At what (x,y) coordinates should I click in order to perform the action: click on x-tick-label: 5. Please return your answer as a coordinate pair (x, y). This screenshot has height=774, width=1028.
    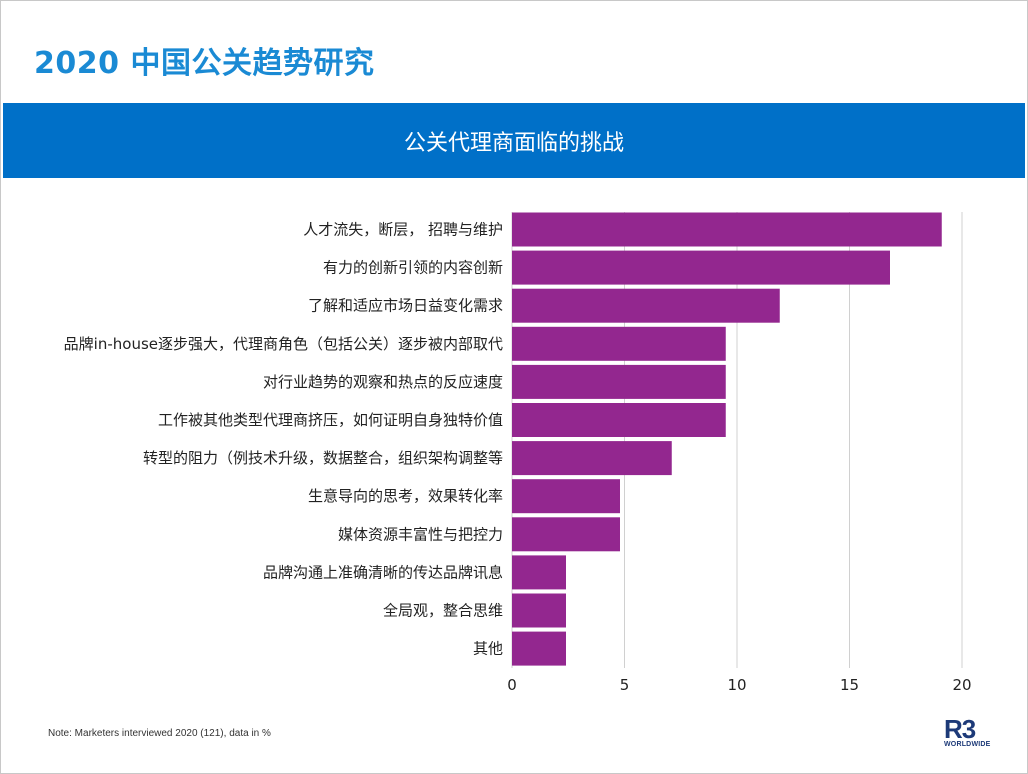
    Looking at the image, I should click on (625, 685).